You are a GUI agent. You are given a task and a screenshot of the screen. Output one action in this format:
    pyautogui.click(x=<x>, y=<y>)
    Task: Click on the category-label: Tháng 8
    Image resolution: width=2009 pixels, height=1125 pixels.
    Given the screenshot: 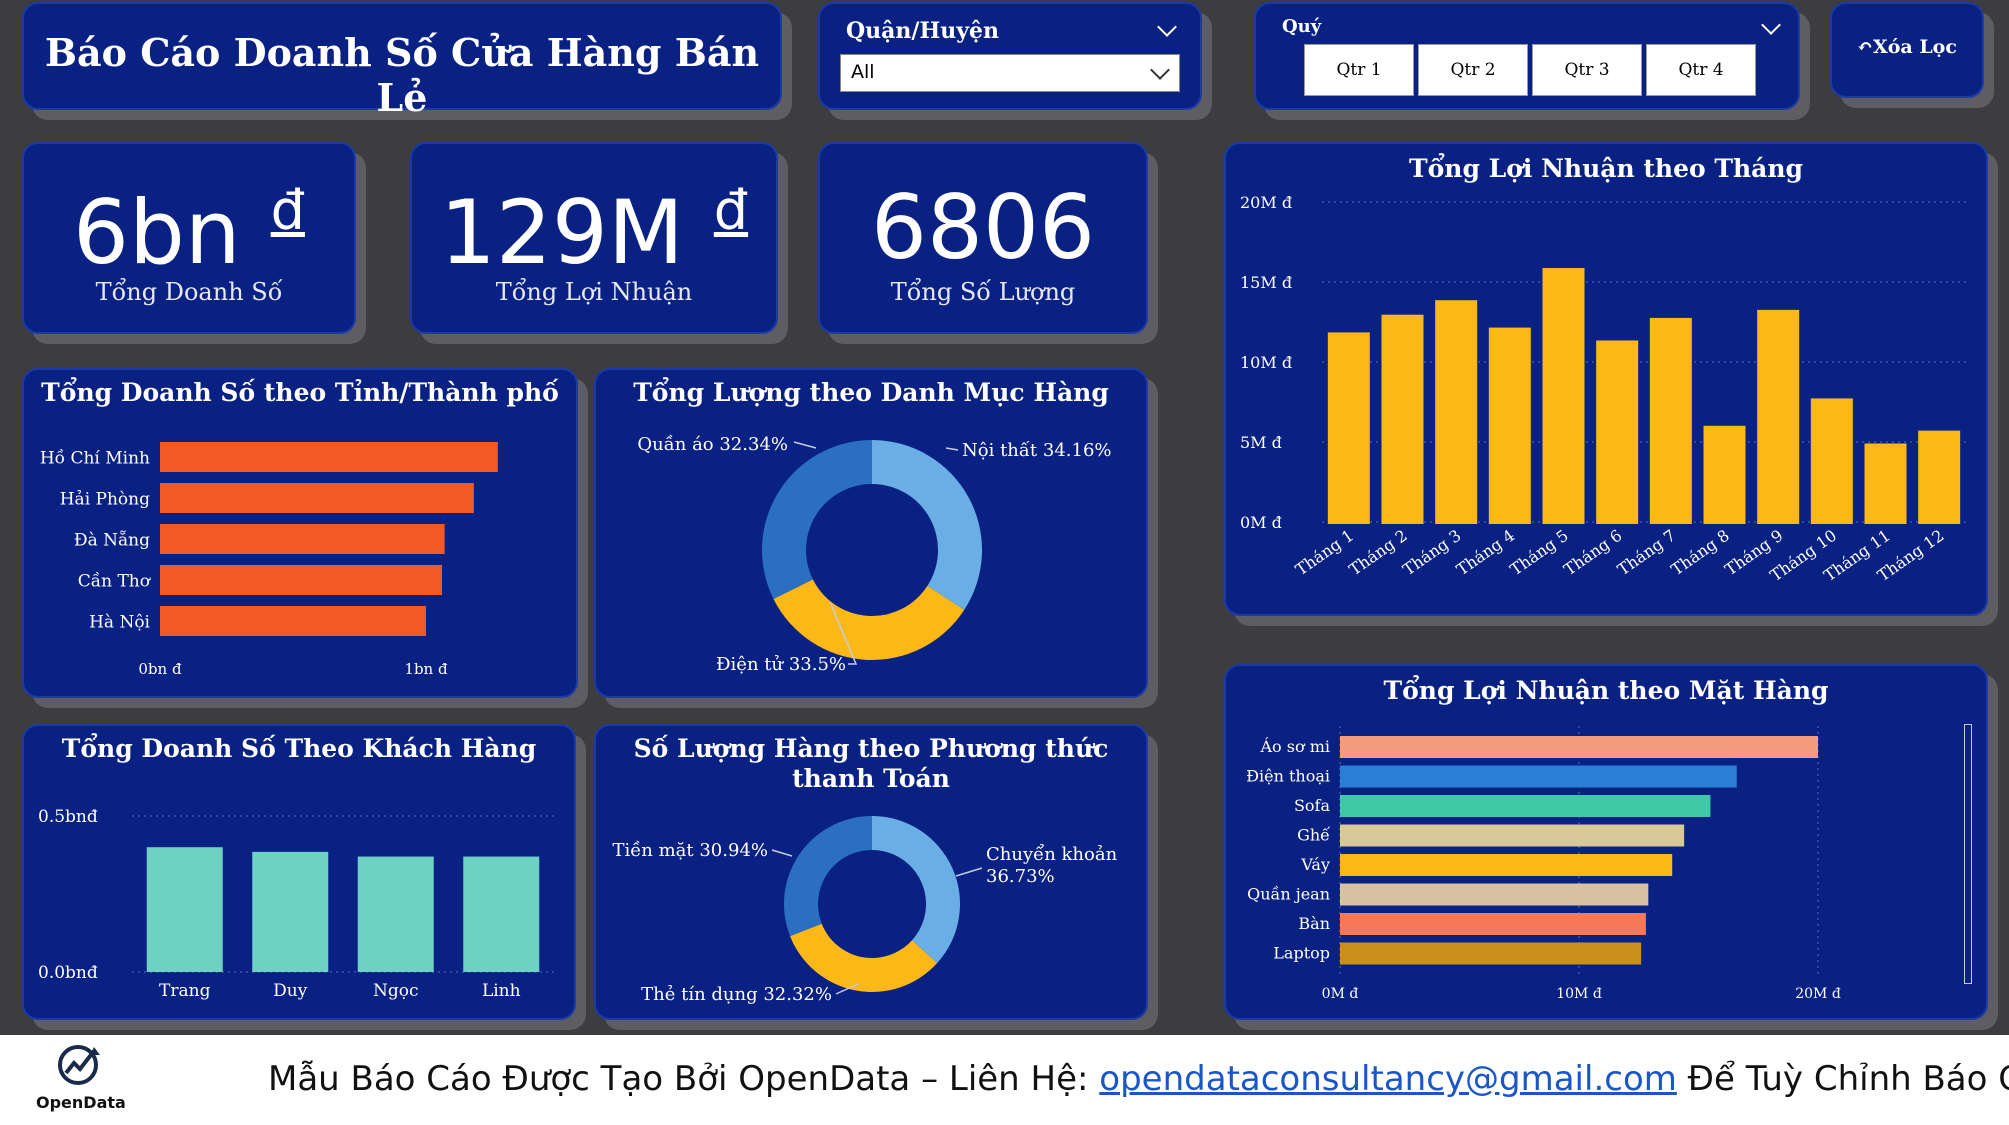 What is the action you would take?
    pyautogui.click(x=1700, y=553)
    